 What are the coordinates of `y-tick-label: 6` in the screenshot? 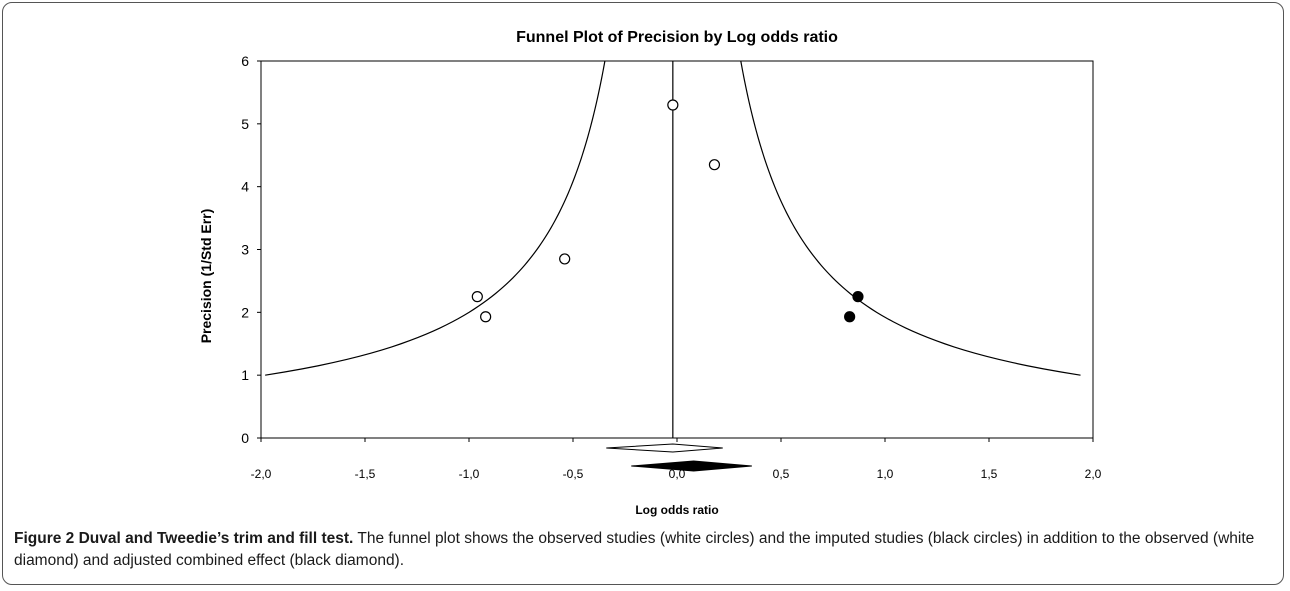 It's located at (245, 61).